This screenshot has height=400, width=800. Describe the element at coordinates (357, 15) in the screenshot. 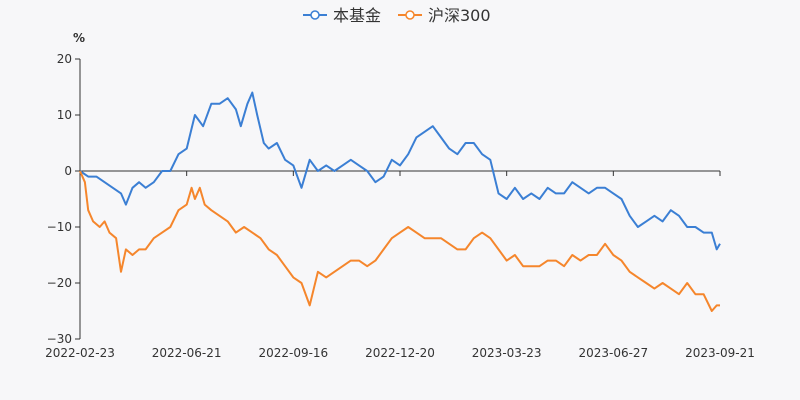

I see `legend-label-fund: 本基金` at that location.